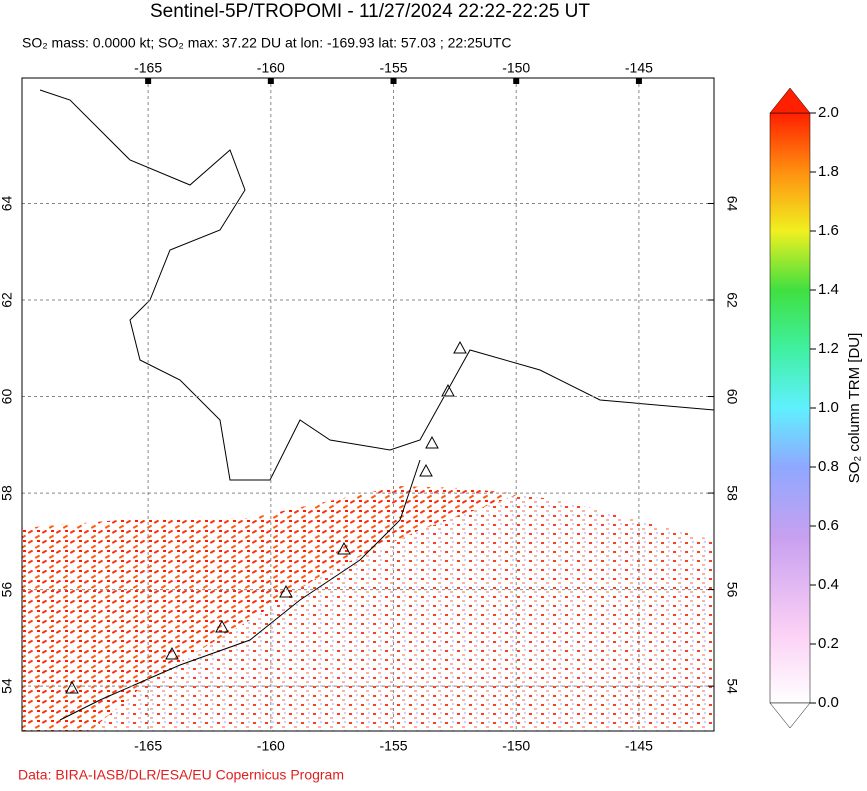 The height and width of the screenshot is (791, 867). What do you see at coordinates (240, 590) in the screenshot?
I see `peninsula-coast` at bounding box center [240, 590].